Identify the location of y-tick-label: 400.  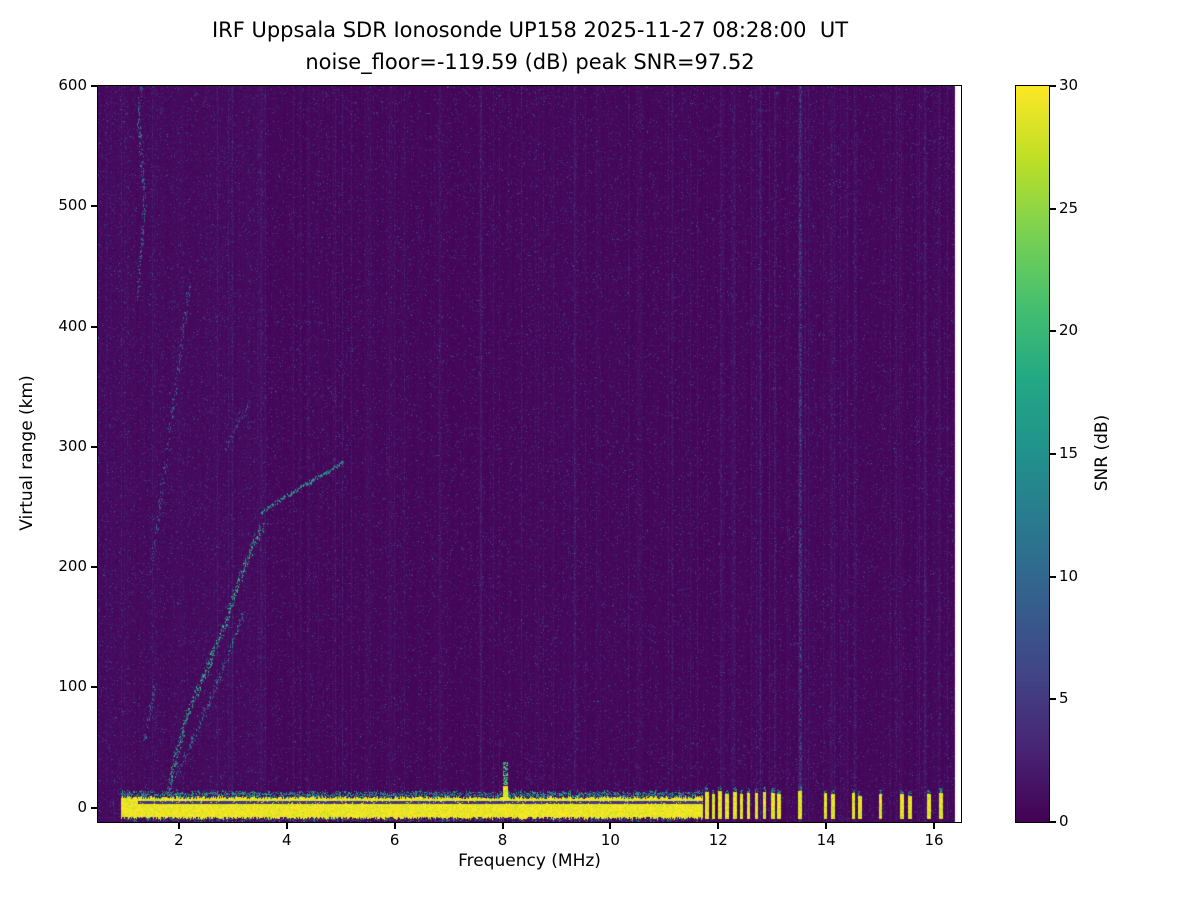
(72, 325).